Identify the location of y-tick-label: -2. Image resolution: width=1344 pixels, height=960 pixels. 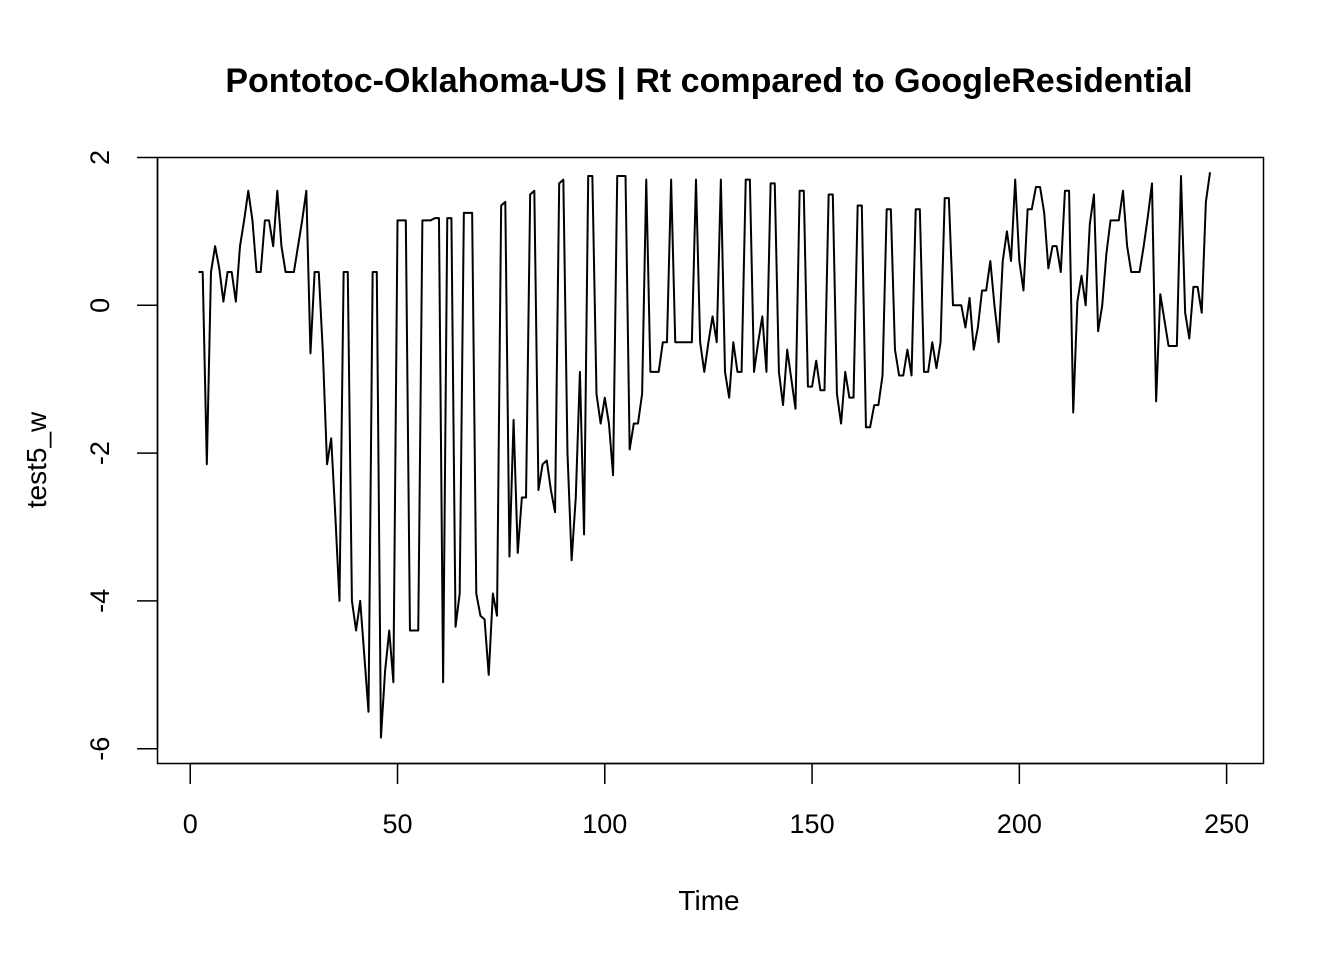
(100, 453).